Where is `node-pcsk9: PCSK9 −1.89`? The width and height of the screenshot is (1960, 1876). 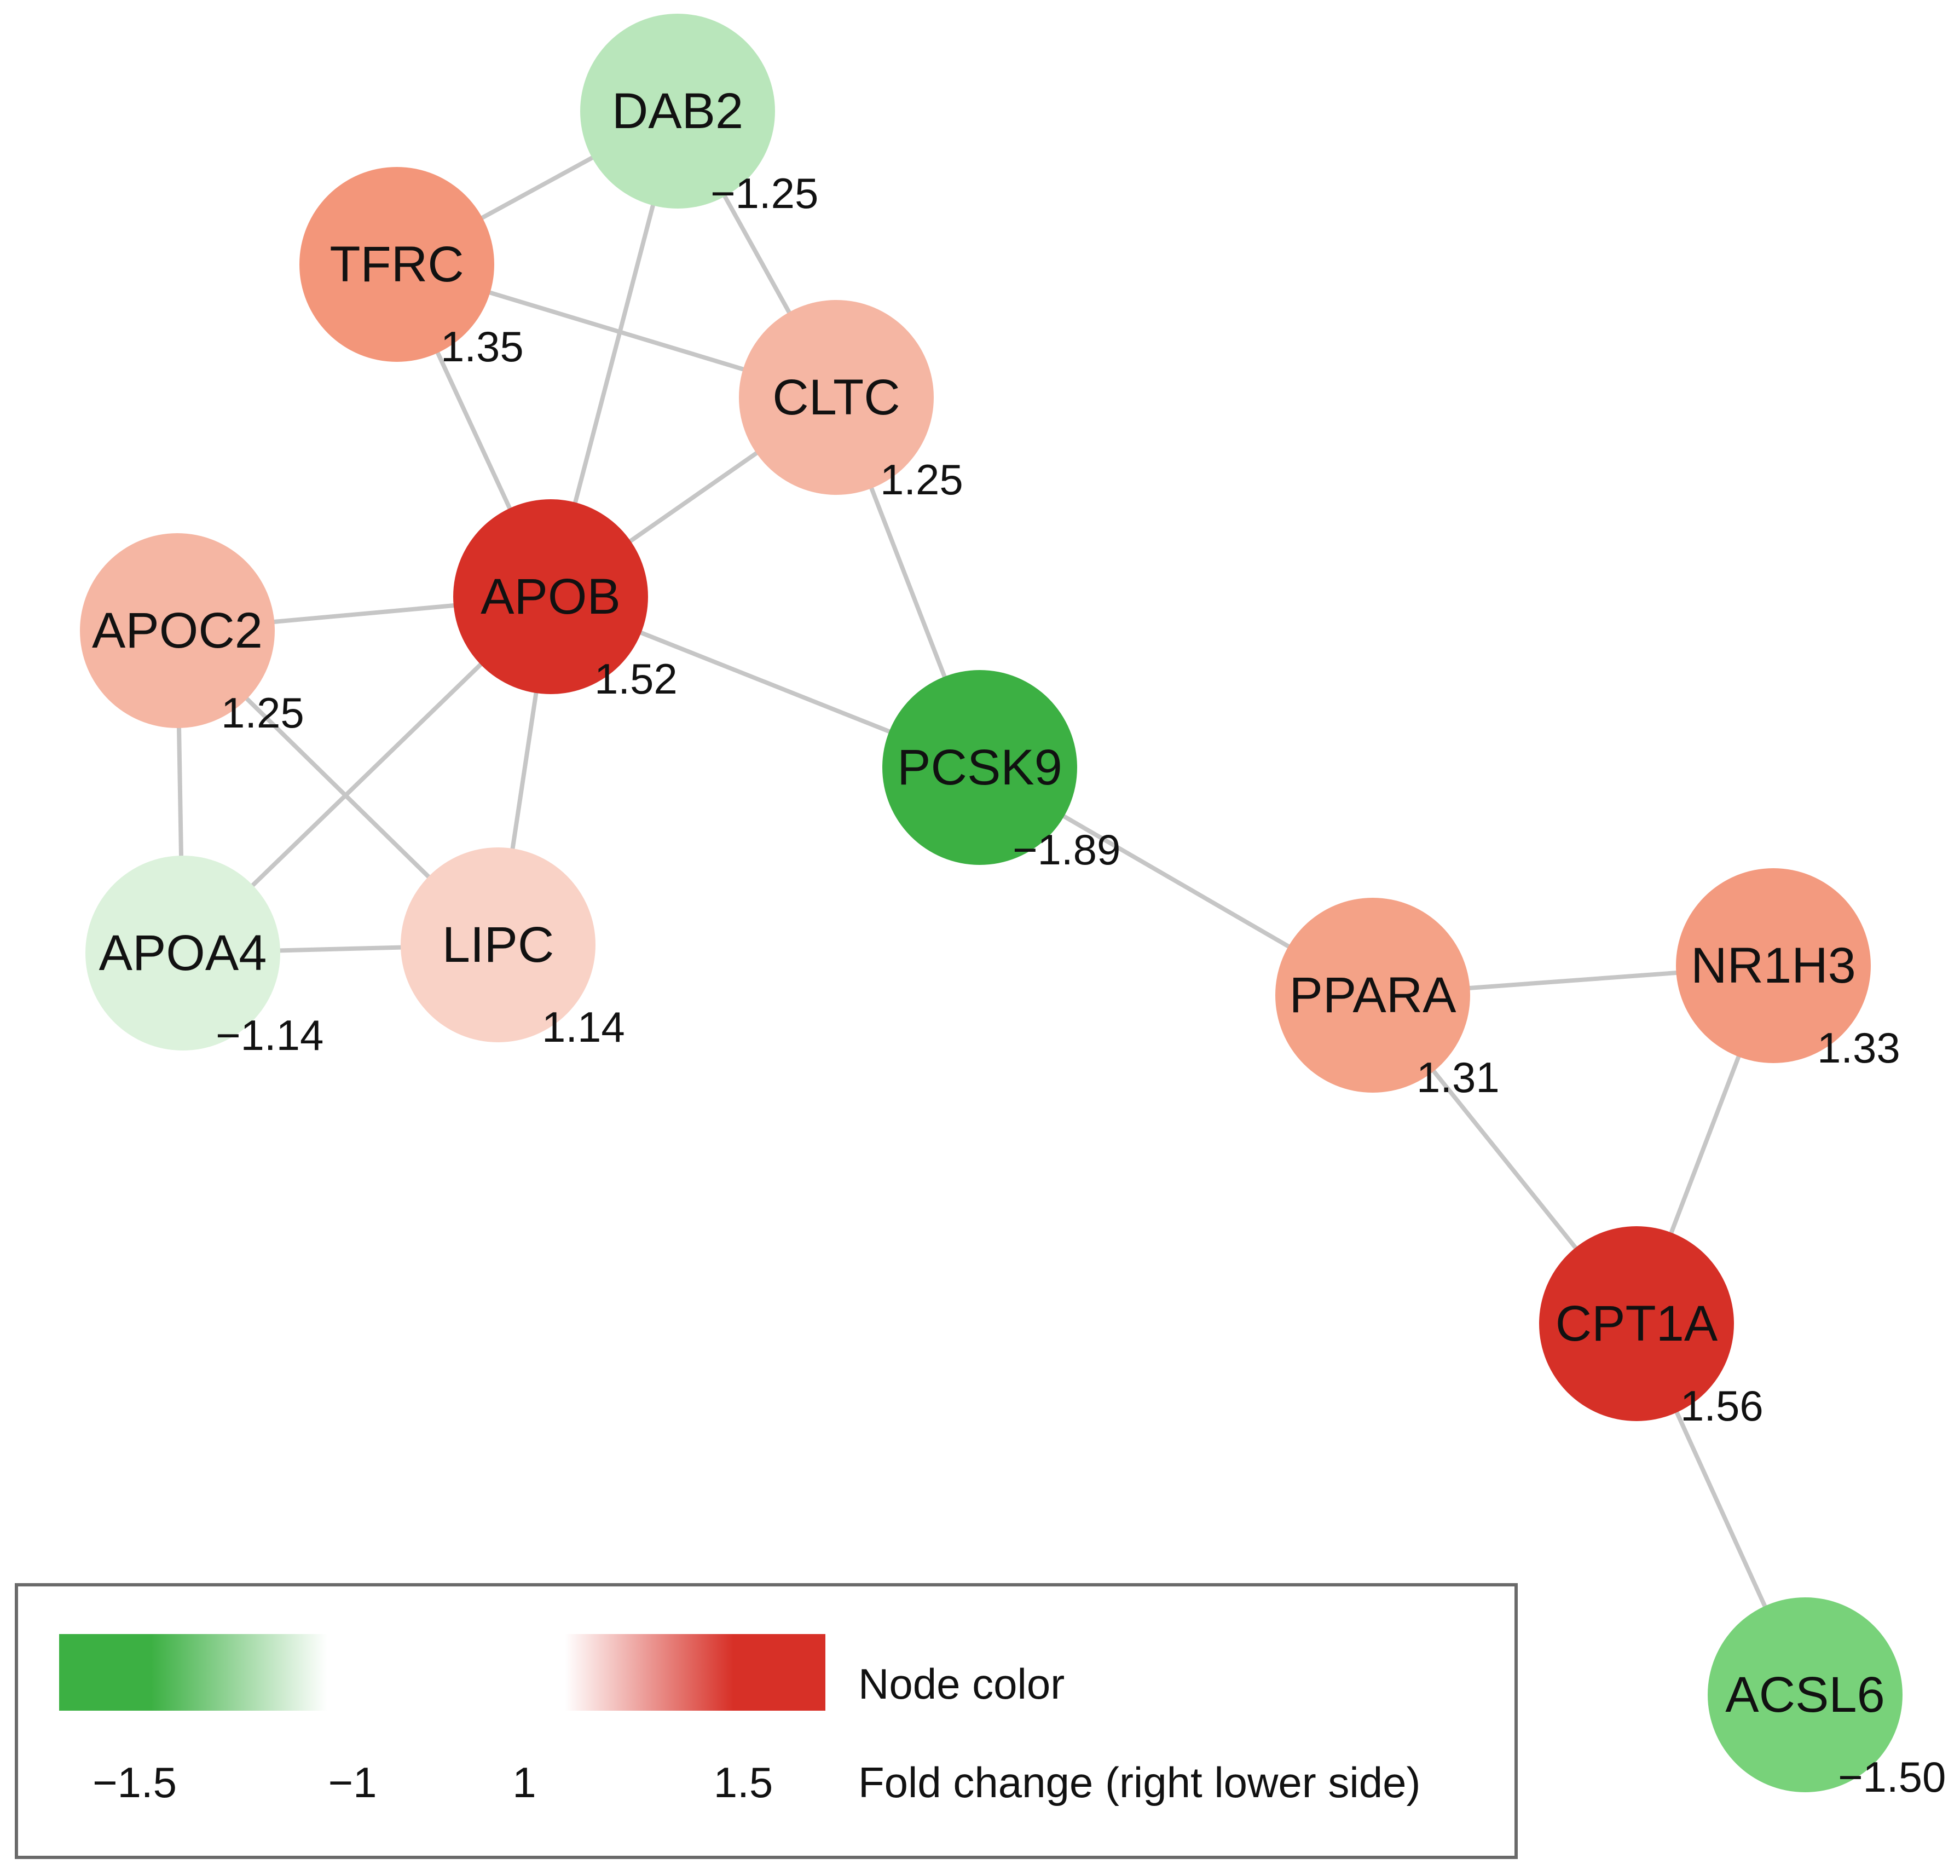
node-pcsk9: PCSK9 −1.89 is located at coordinates (1001, 772).